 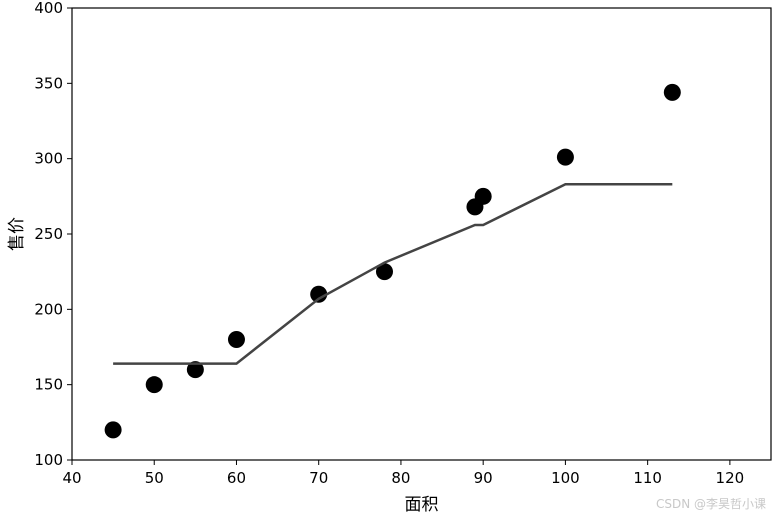 What do you see at coordinates (483, 478) in the screenshot?
I see `x-tick-label: 90` at bounding box center [483, 478].